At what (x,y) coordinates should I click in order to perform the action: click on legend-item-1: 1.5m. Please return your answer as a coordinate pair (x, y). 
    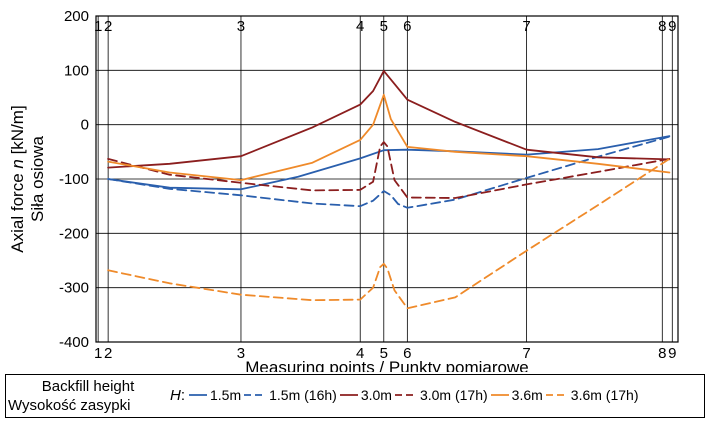
    Looking at the image, I should click on (214, 395).